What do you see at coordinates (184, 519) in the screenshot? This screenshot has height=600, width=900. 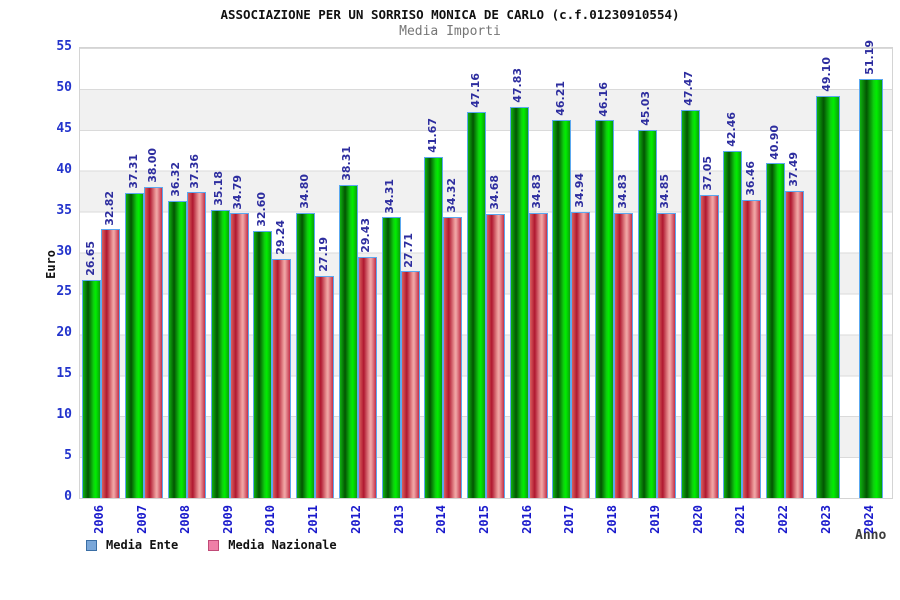 I see `x-axis-tick-label-2008: 2008` at bounding box center [184, 519].